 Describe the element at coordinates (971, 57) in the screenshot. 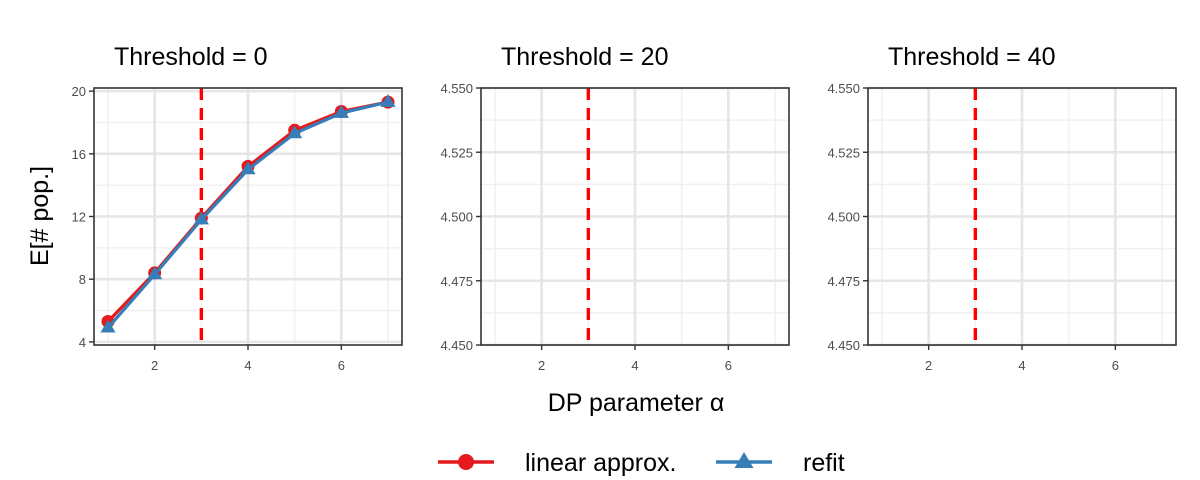

I see `facet-title: Threshold = 40` at that location.